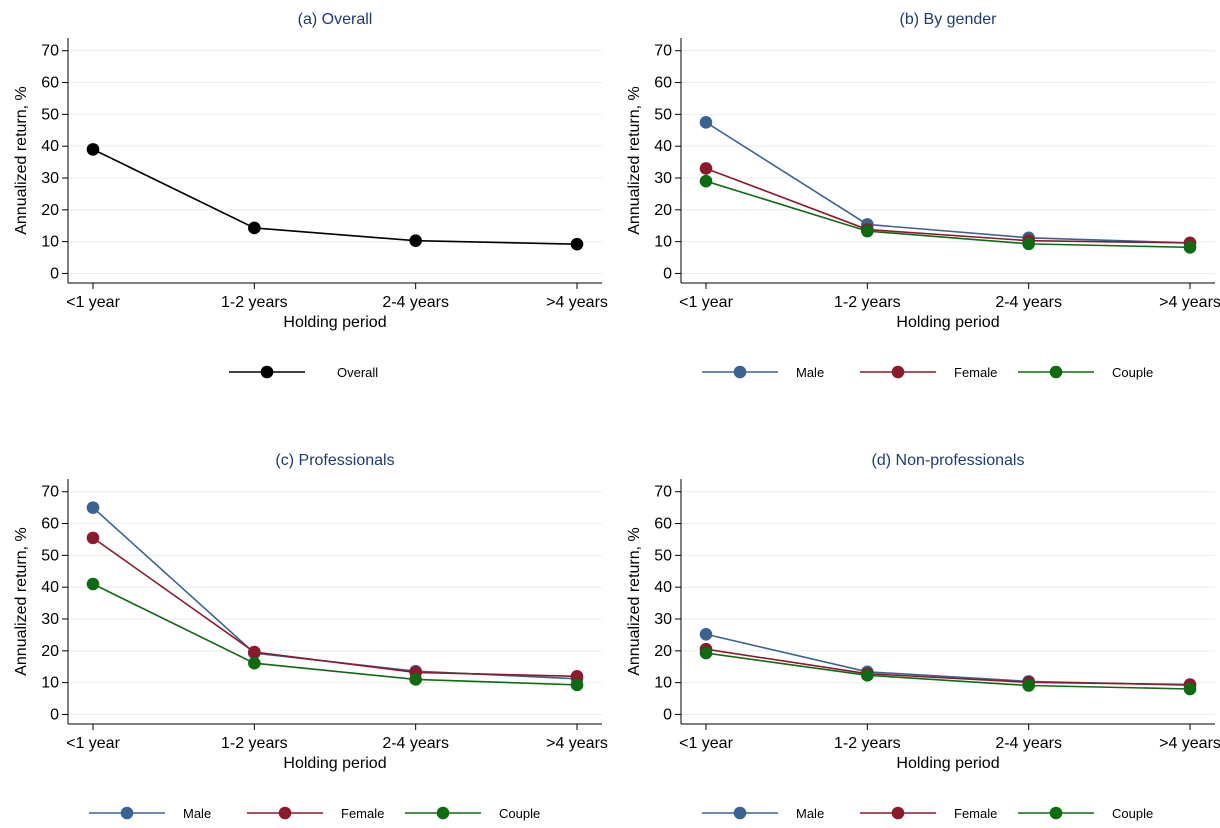 This screenshot has width=1220, height=828. Describe the element at coordinates (810, 372) in the screenshot. I see `legend-label: Male` at that location.